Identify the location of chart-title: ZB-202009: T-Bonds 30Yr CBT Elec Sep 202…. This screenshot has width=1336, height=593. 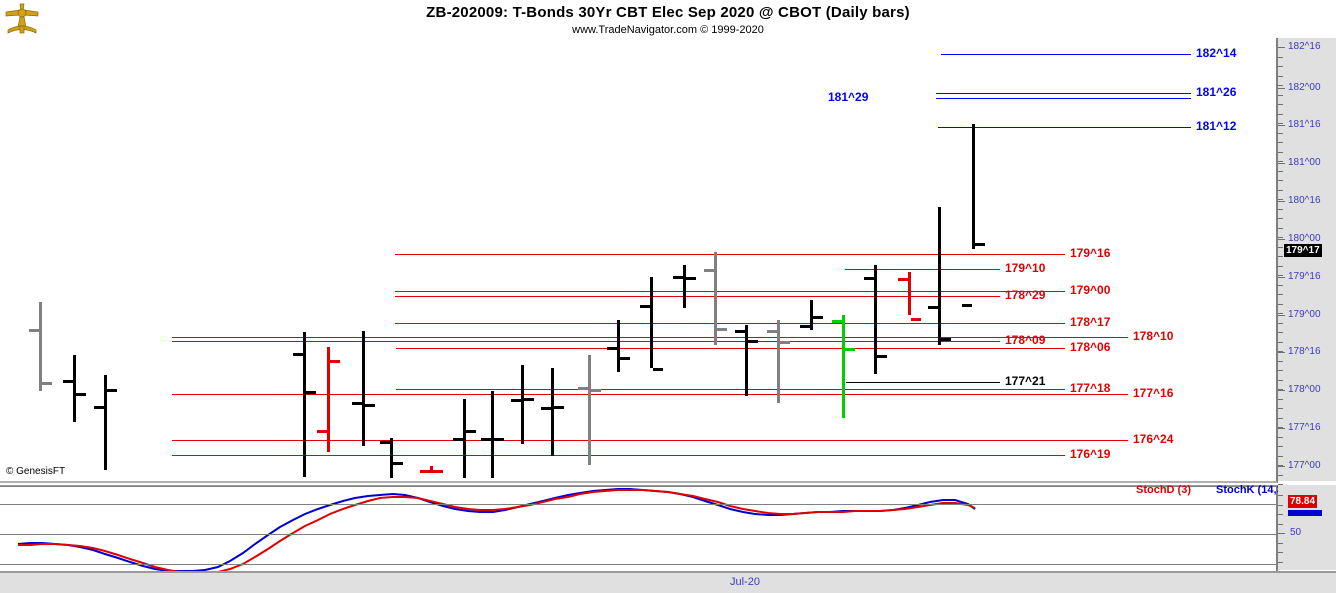
(668, 12).